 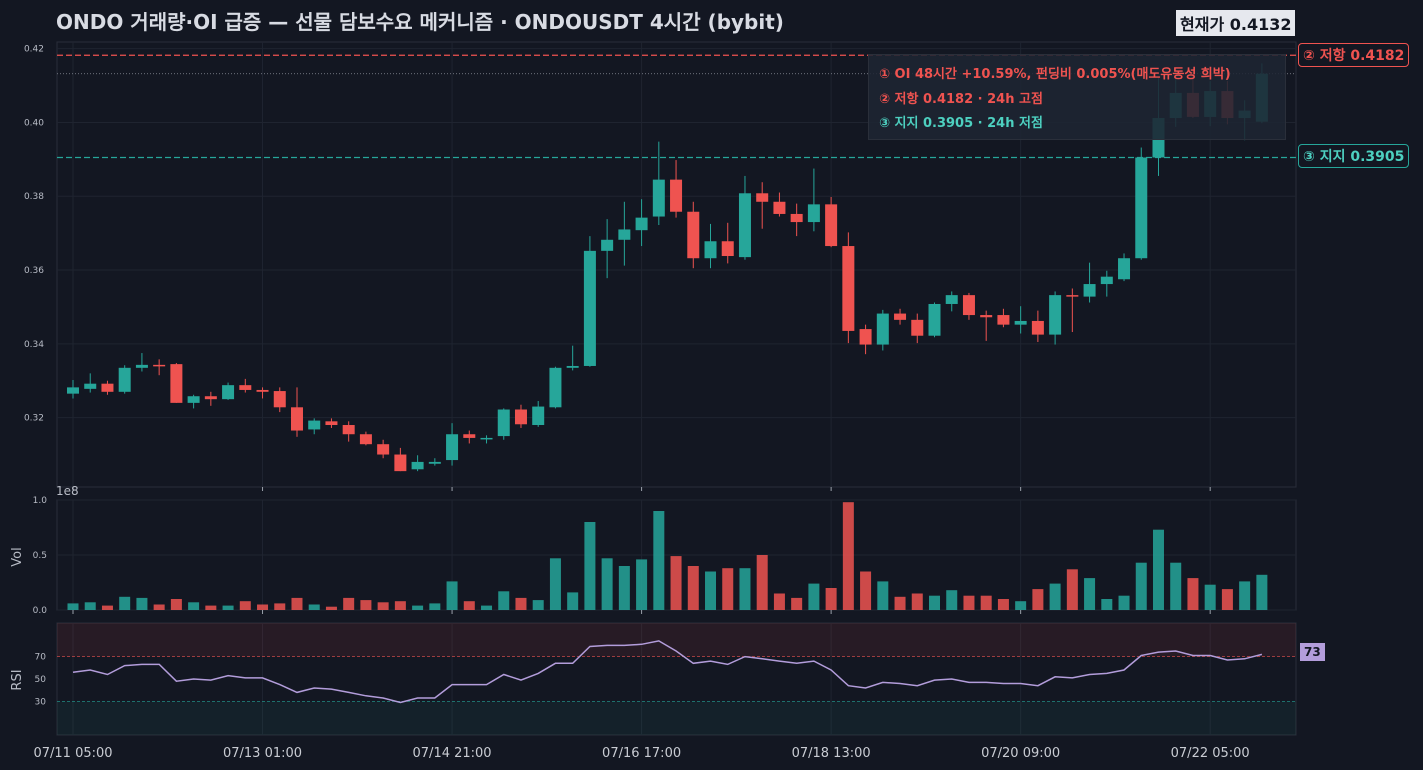 What do you see at coordinates (17, 556) in the screenshot?
I see `volume-axis-label: Vol` at bounding box center [17, 556].